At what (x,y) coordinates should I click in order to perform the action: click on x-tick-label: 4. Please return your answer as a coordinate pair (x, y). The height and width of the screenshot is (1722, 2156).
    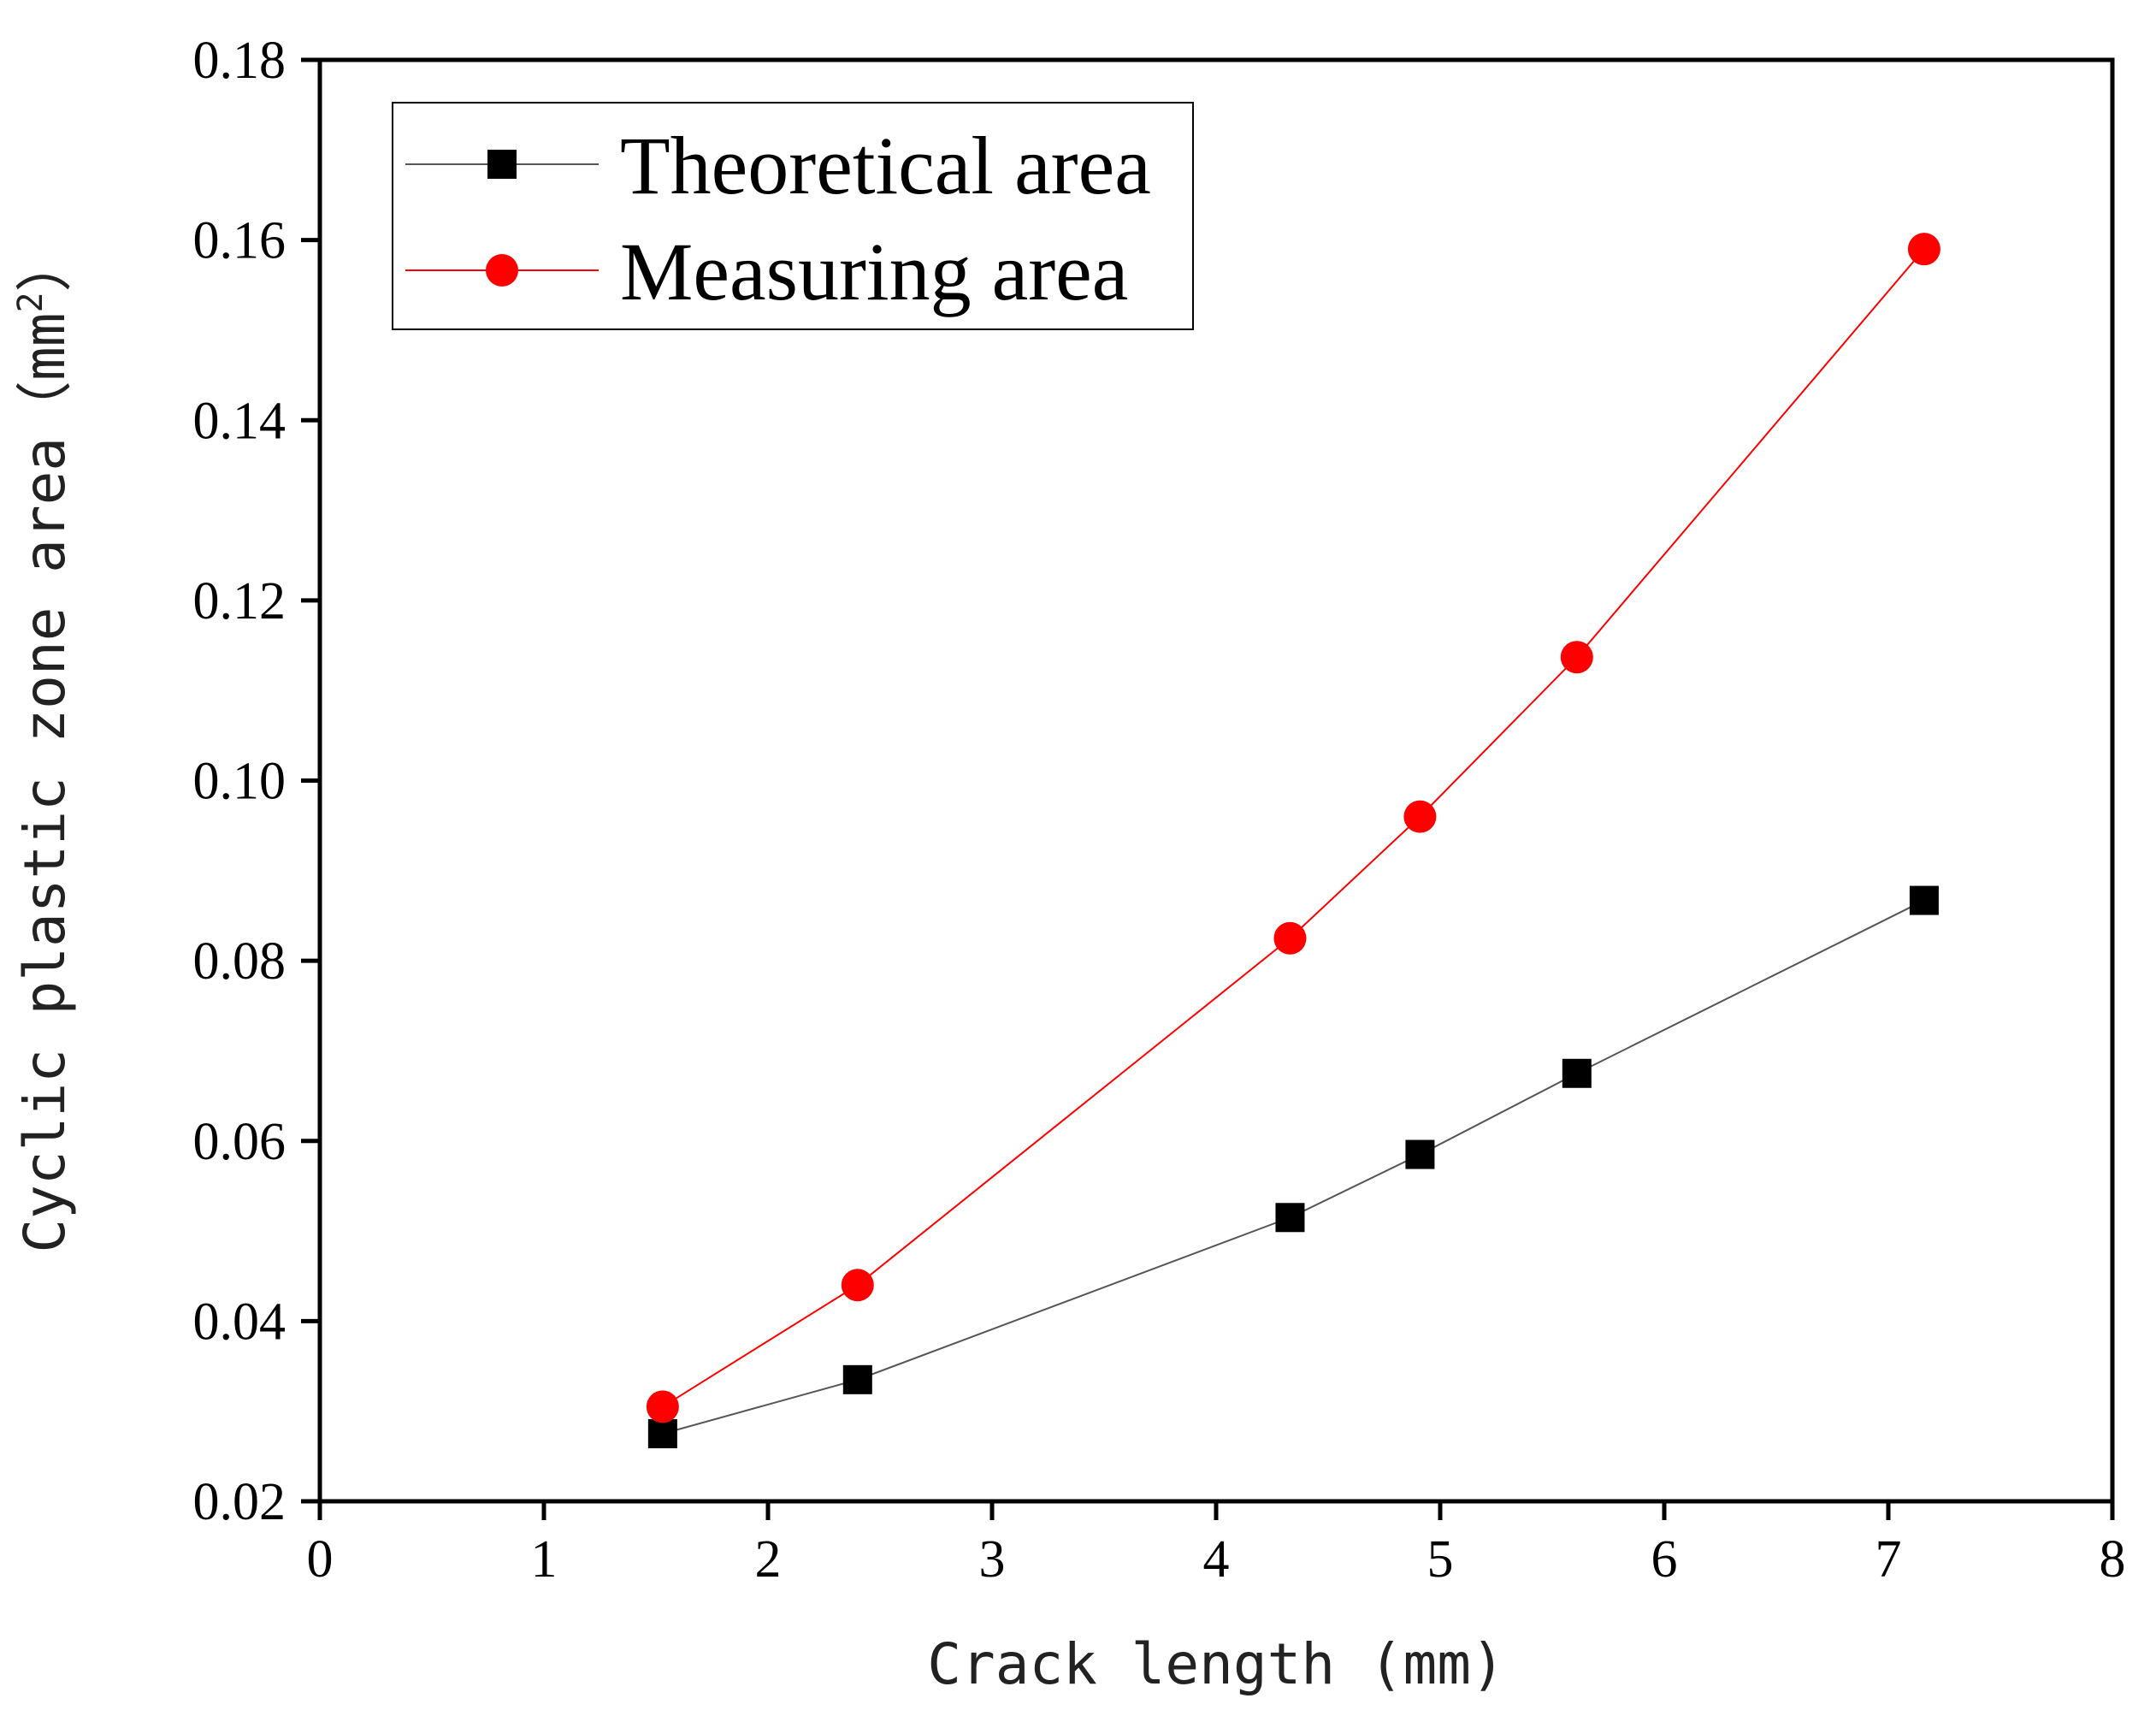
    Looking at the image, I should click on (1216, 1559).